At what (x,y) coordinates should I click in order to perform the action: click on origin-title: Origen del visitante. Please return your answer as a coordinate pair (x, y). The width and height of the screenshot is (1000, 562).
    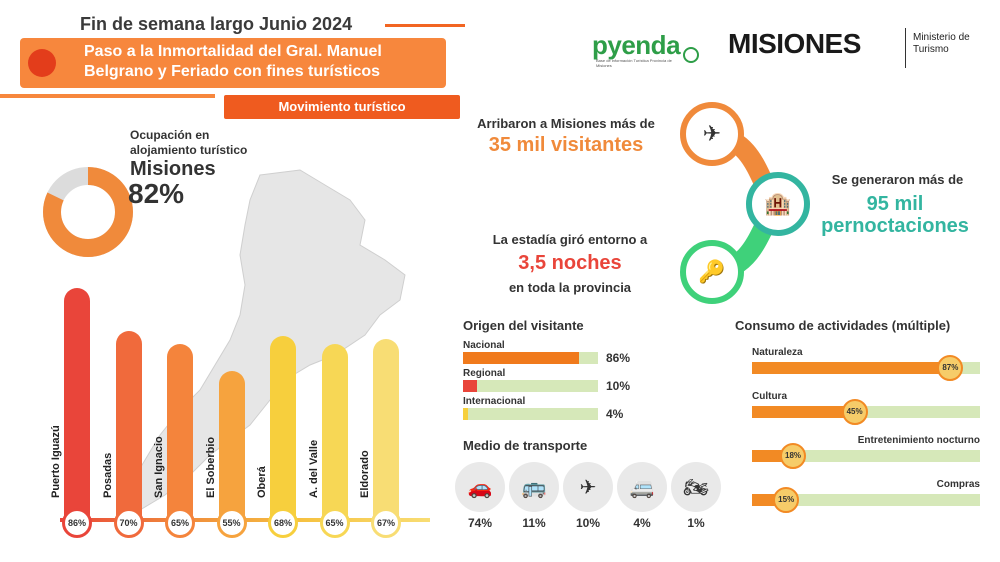
    Looking at the image, I should click on (523, 325).